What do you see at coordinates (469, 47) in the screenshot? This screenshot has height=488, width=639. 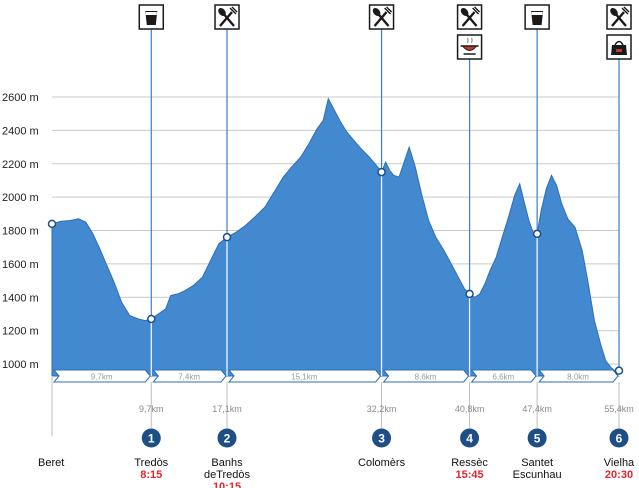 I see `soup-icon` at bounding box center [469, 47].